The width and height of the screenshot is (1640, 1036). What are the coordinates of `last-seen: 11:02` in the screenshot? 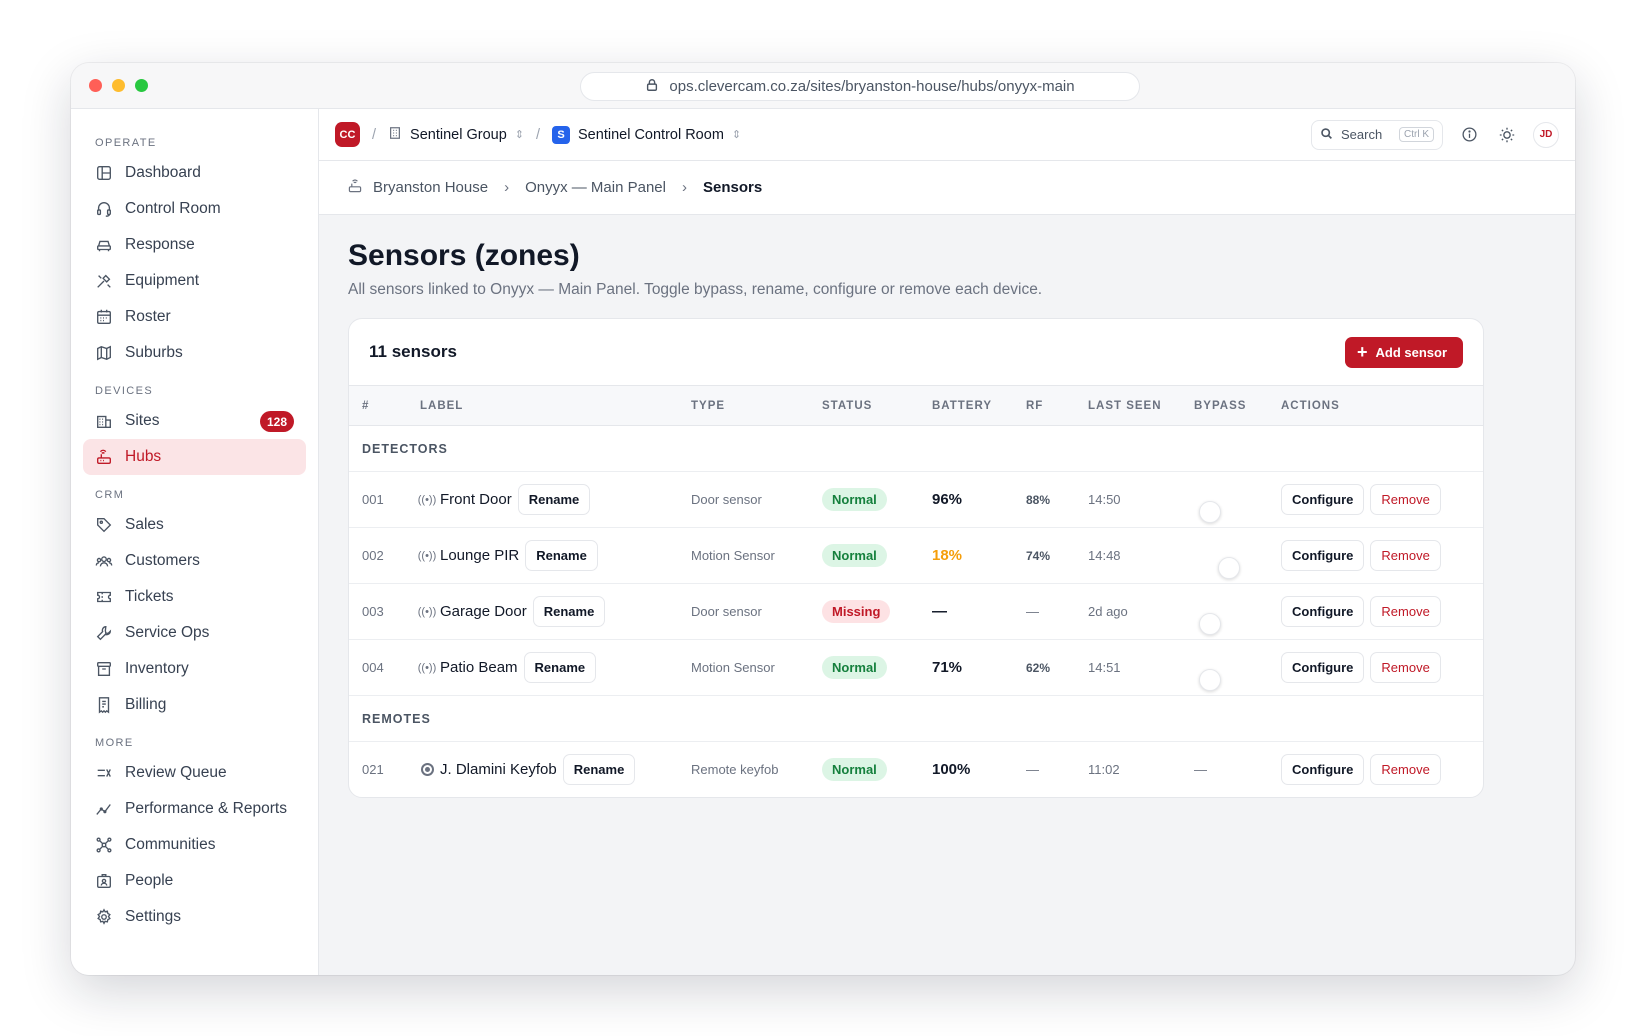 It's located at (1104, 770).